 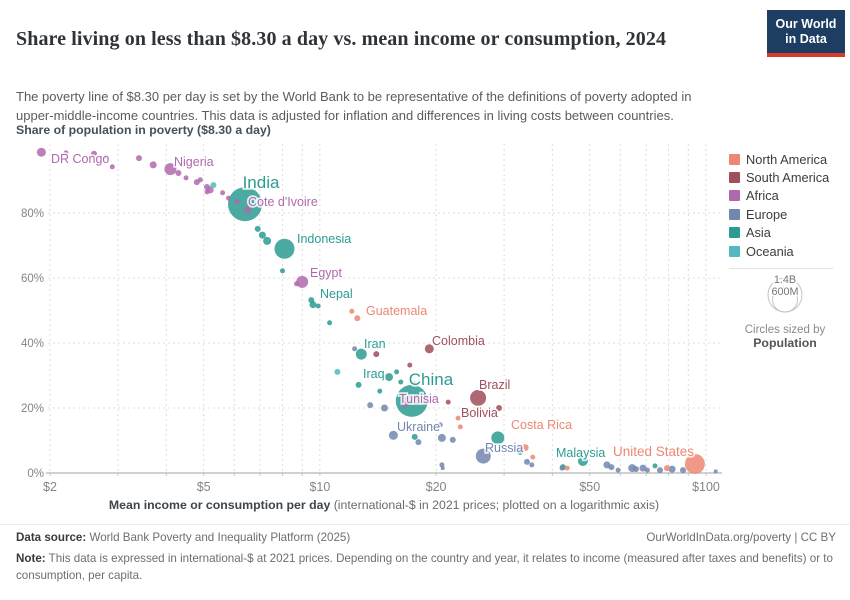 I want to click on data-point-russia, so click(x=483, y=456).